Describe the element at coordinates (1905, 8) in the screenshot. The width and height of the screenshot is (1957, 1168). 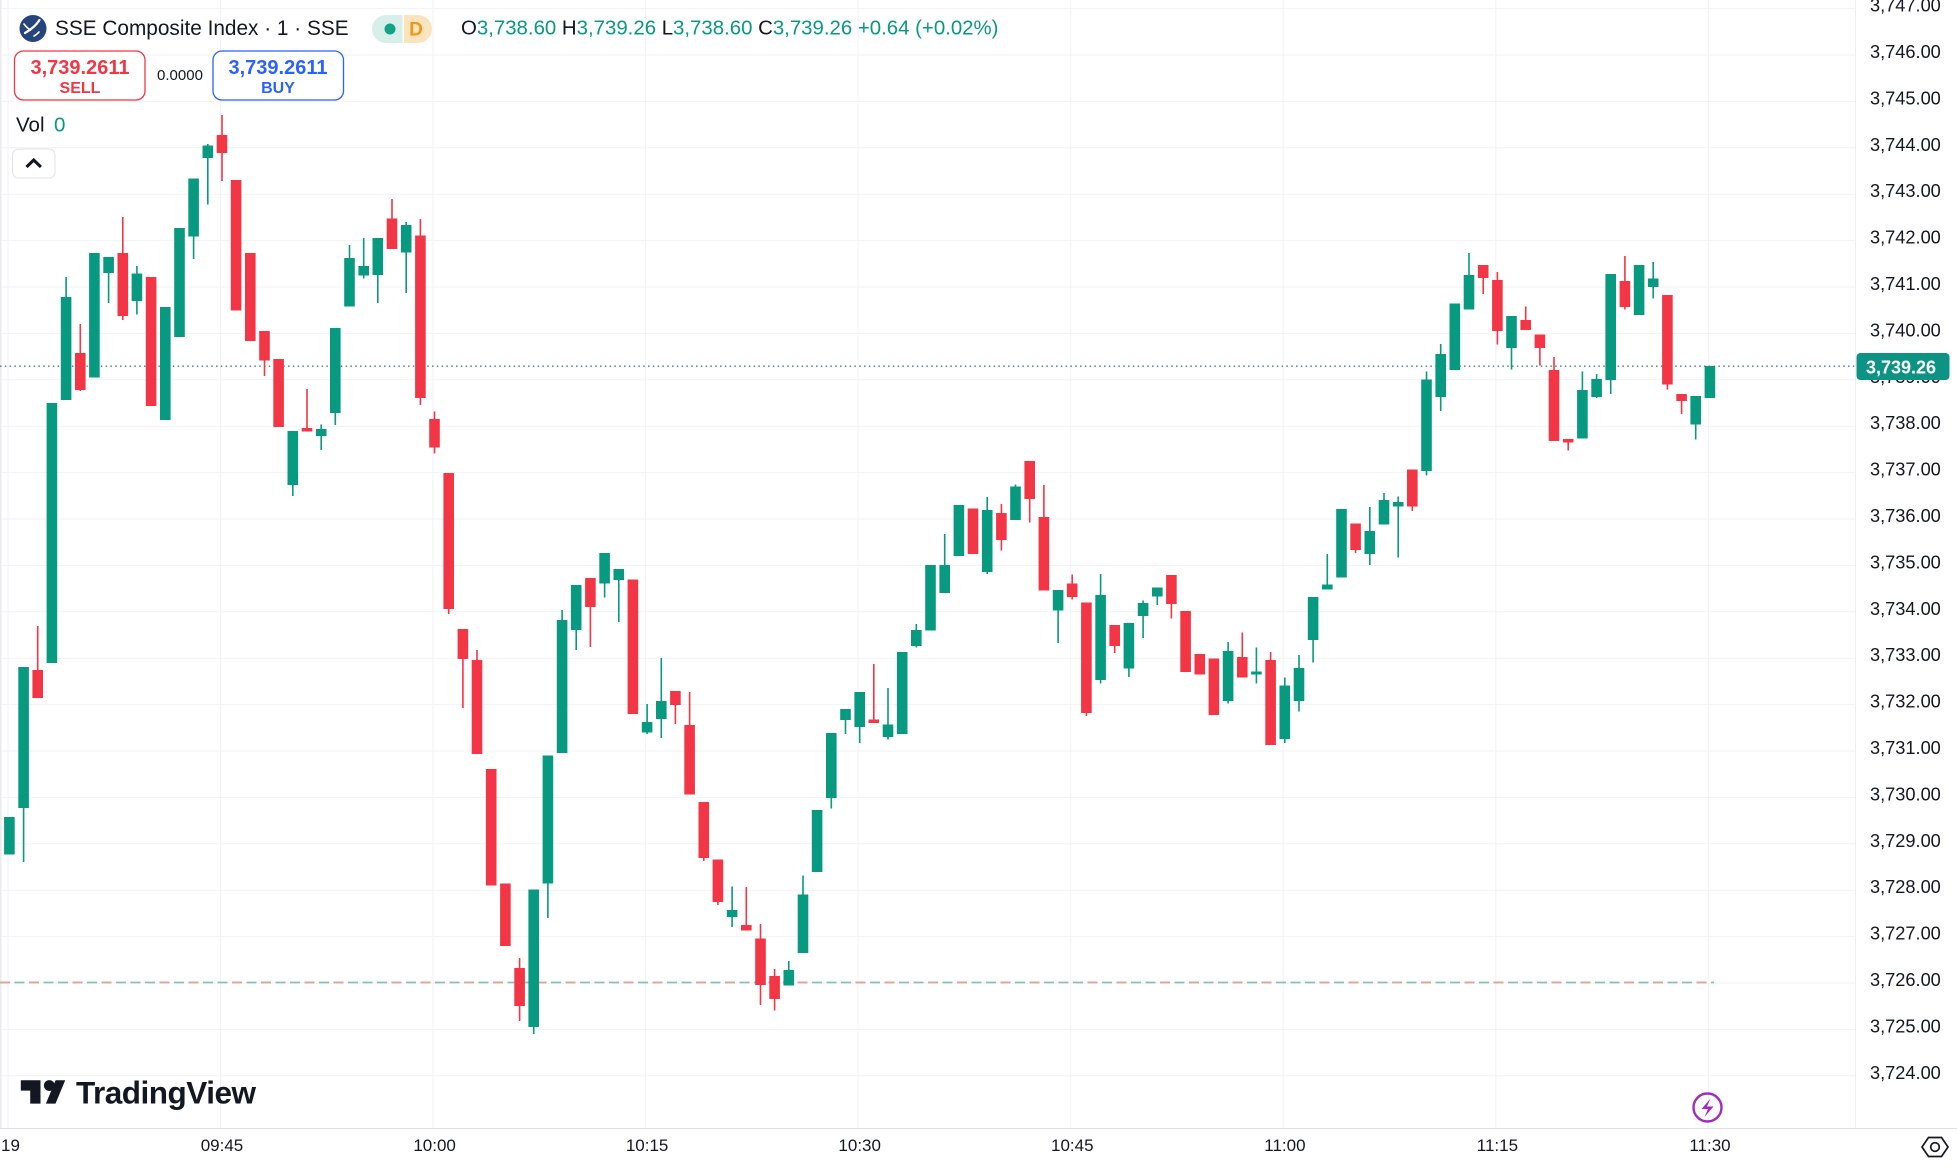
I see `svg-text: 3,747.00` at that location.